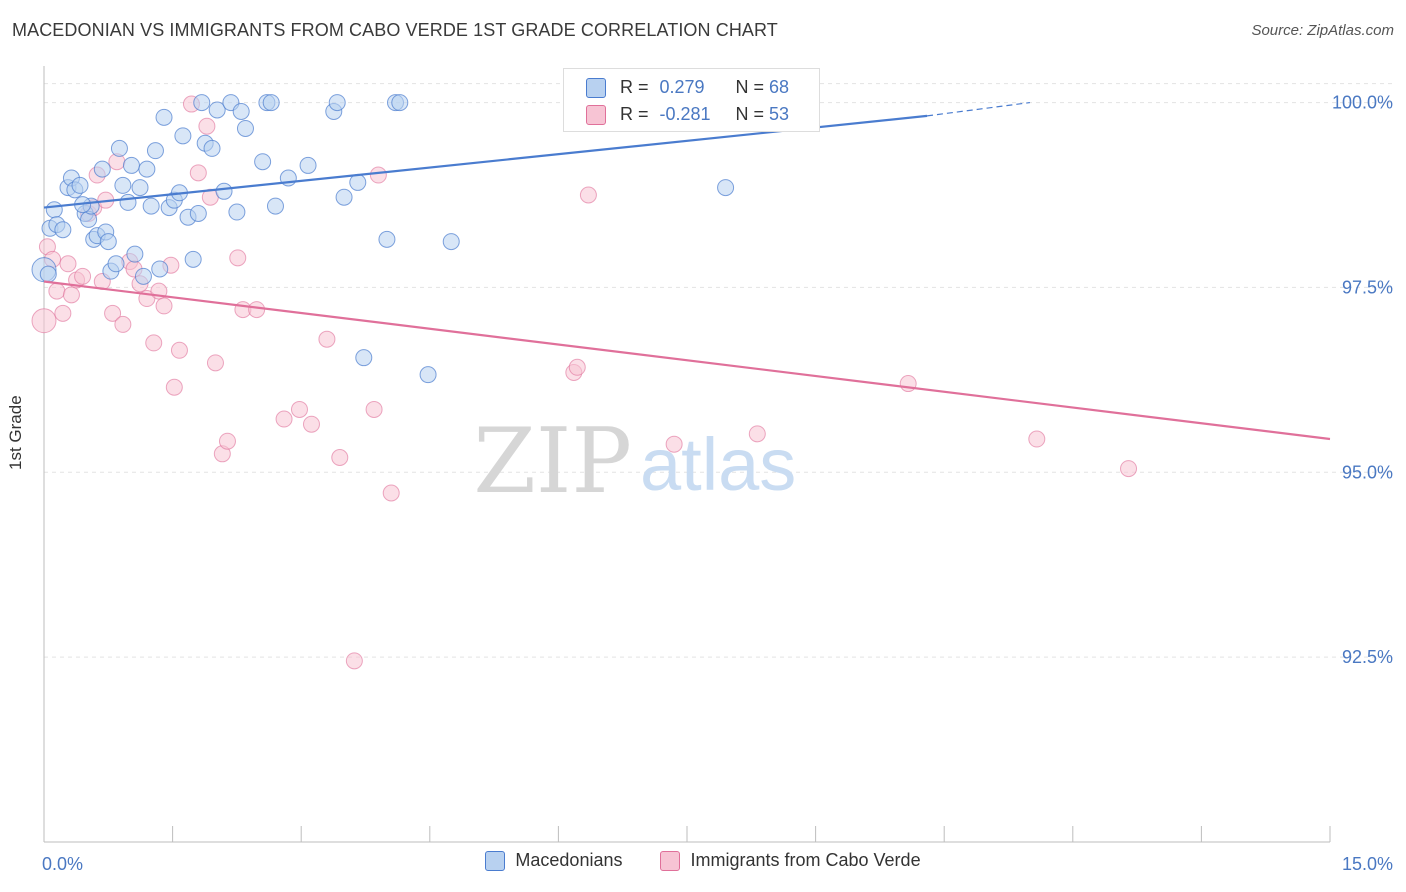  I want to click on r-label: R =, so click(637, 114).